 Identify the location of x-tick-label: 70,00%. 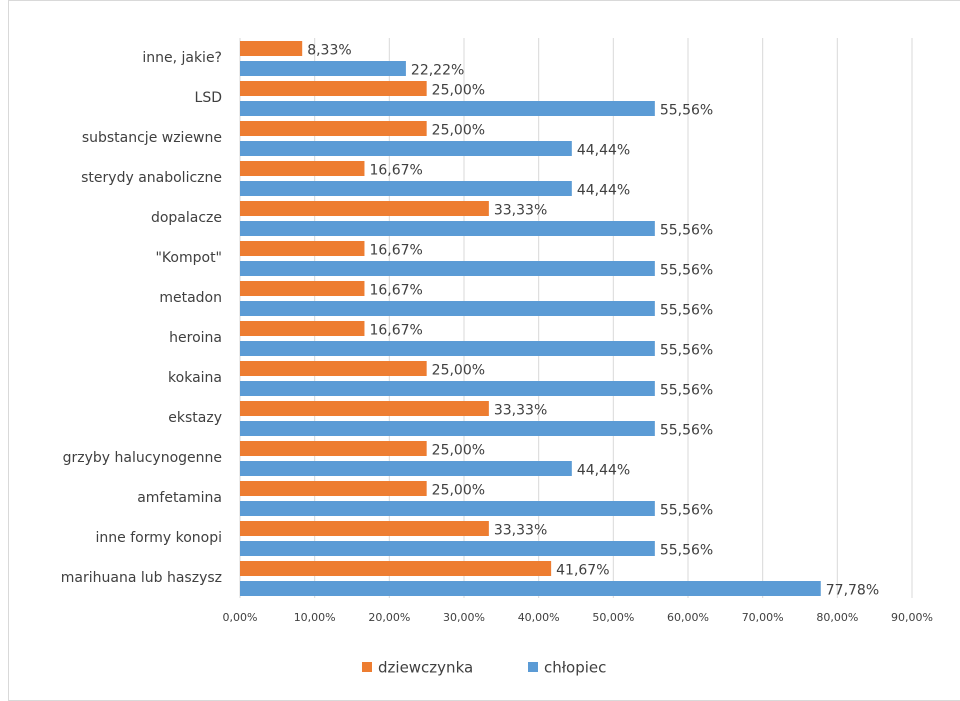
(763, 617).